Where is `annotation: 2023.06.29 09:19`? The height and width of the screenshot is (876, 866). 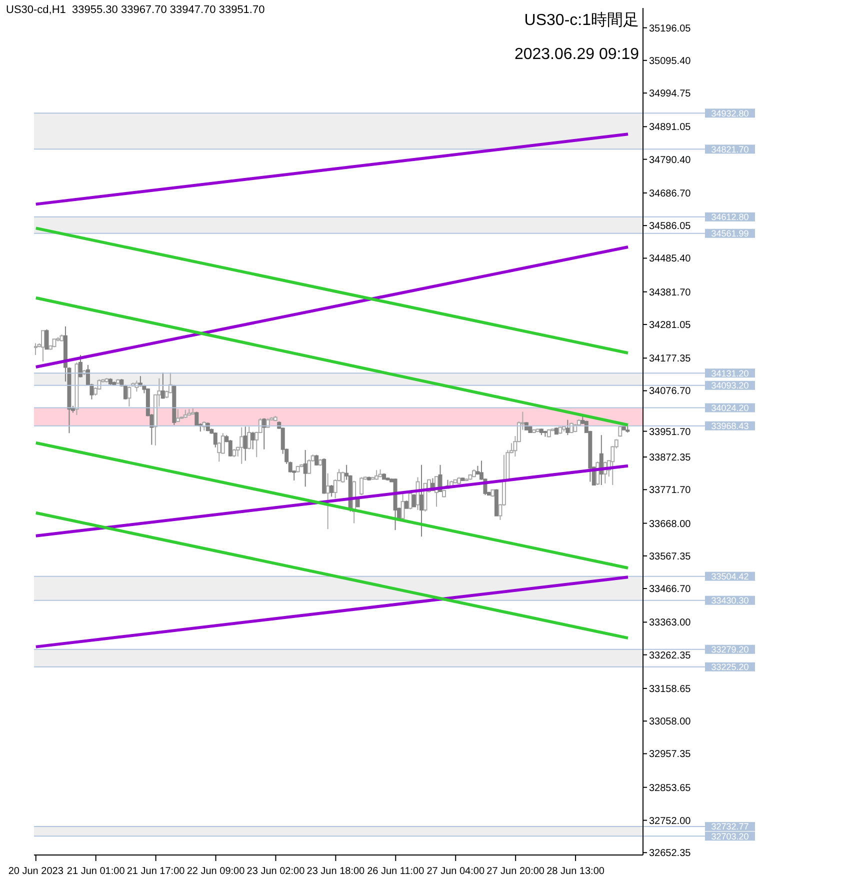
annotation: 2023.06.29 09:19 is located at coordinates (576, 55).